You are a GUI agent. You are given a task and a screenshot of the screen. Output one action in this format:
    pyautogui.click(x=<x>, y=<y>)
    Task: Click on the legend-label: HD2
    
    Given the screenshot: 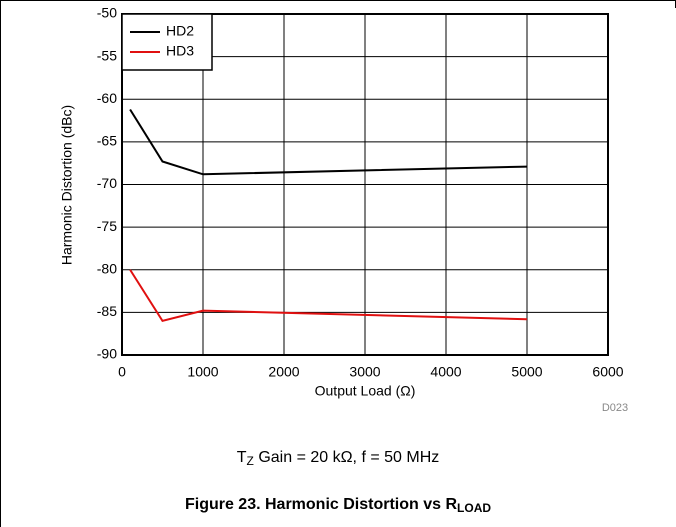 What is the action you would take?
    pyautogui.click(x=180, y=31)
    